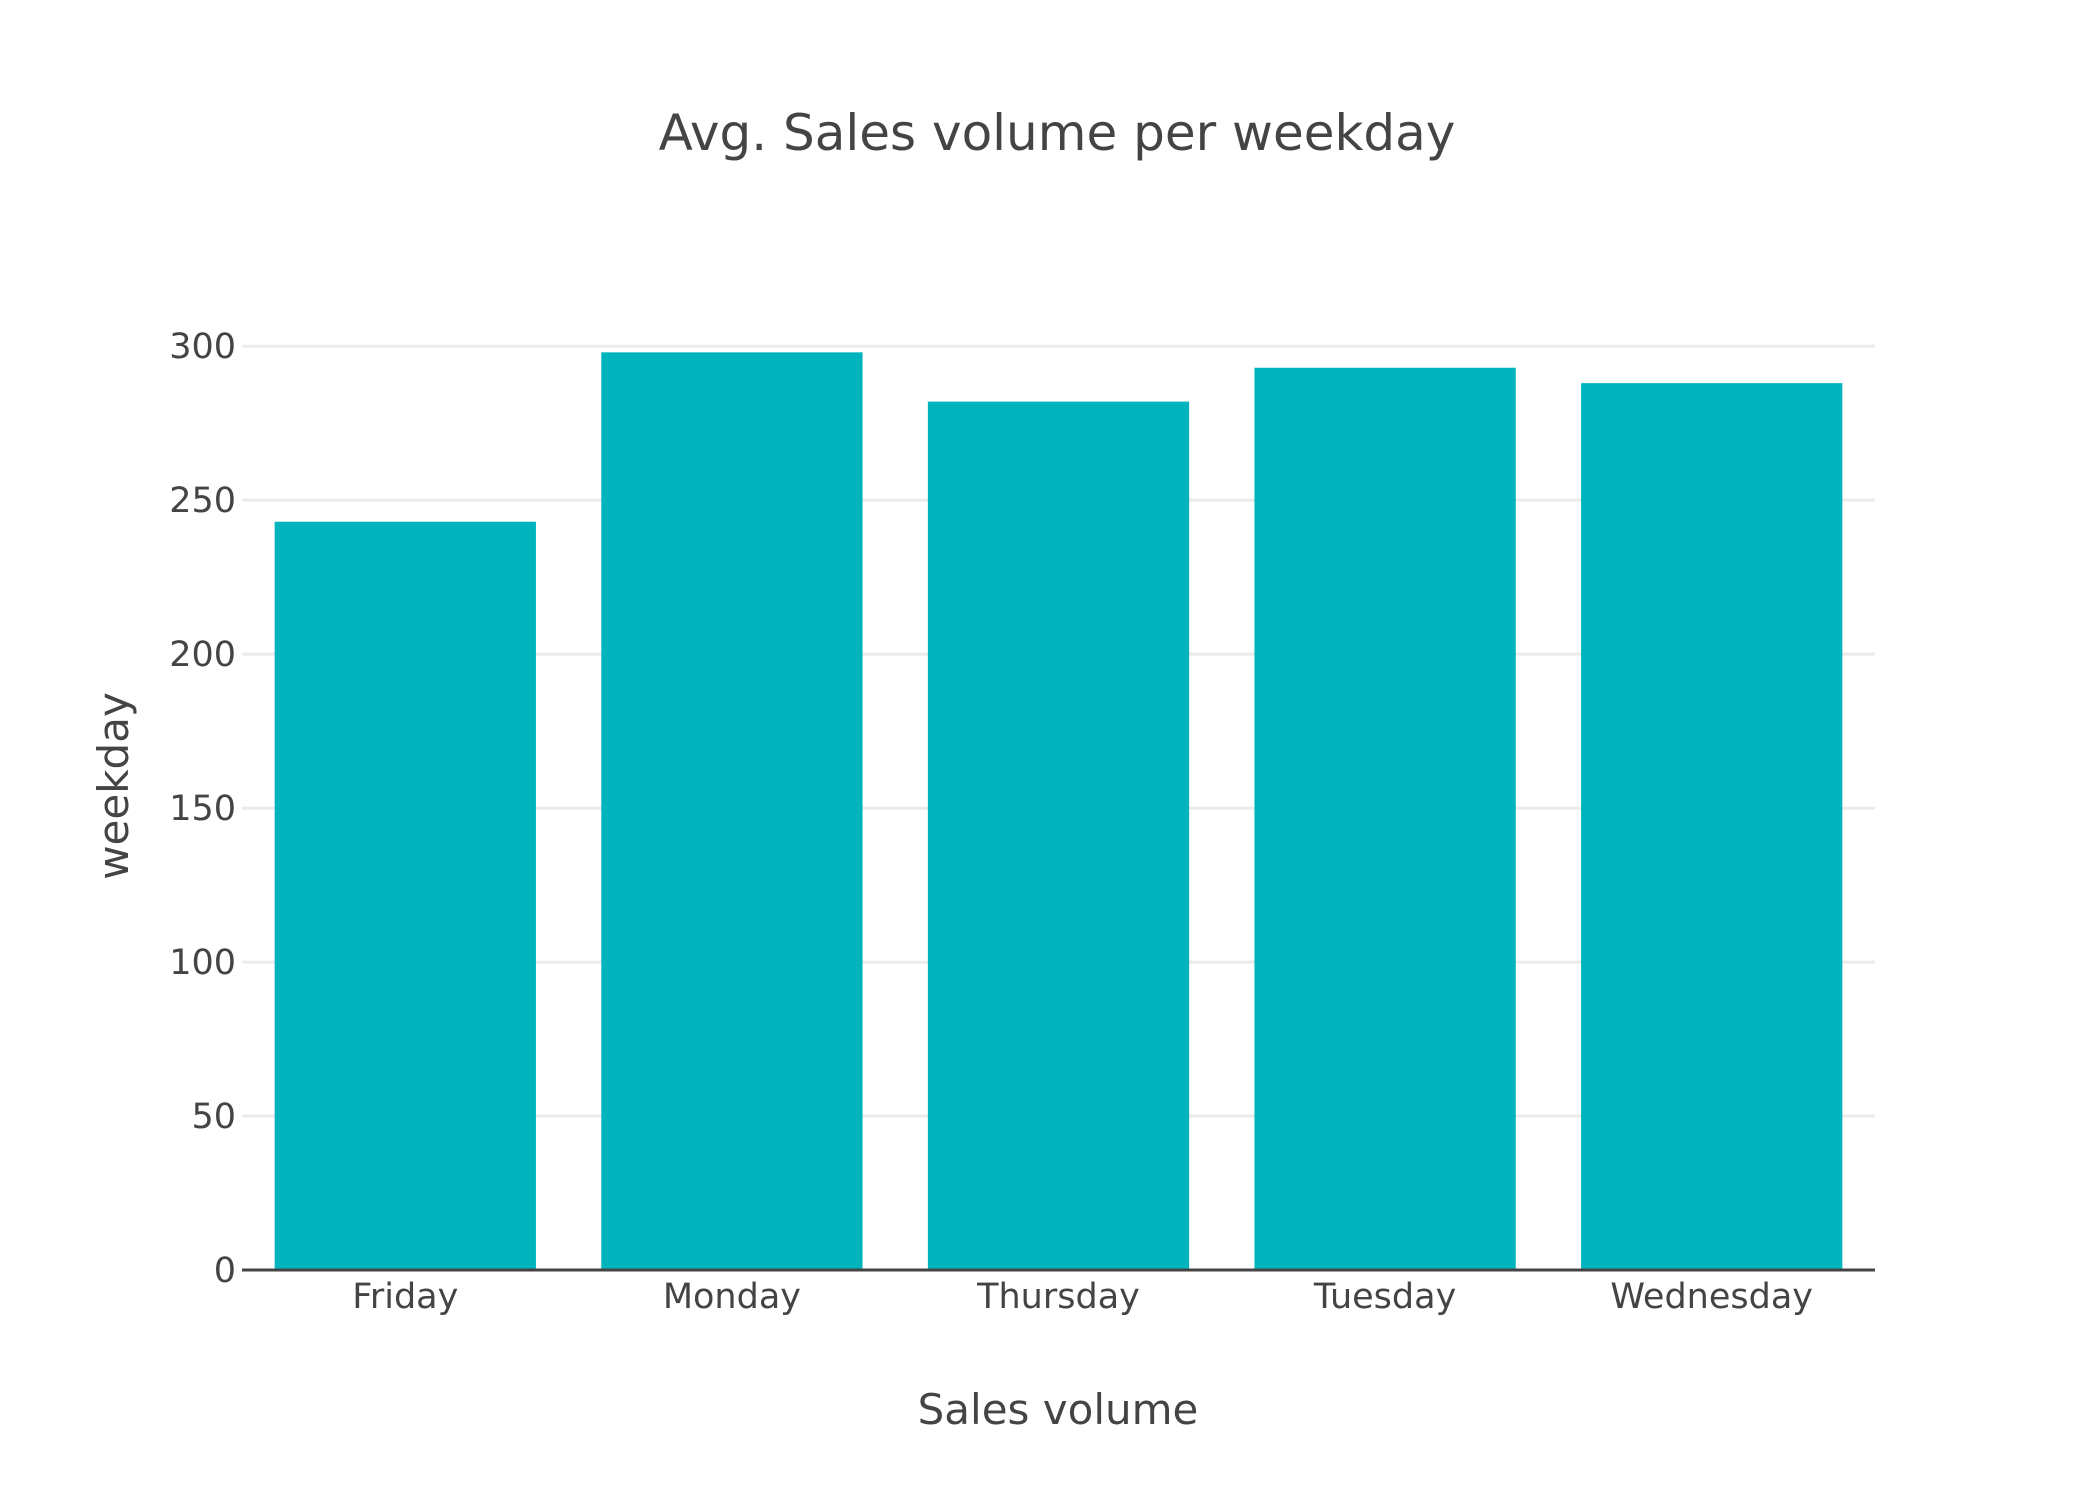 The height and width of the screenshot is (1504, 2100). I want to click on y-tick-label: 300, so click(202, 347).